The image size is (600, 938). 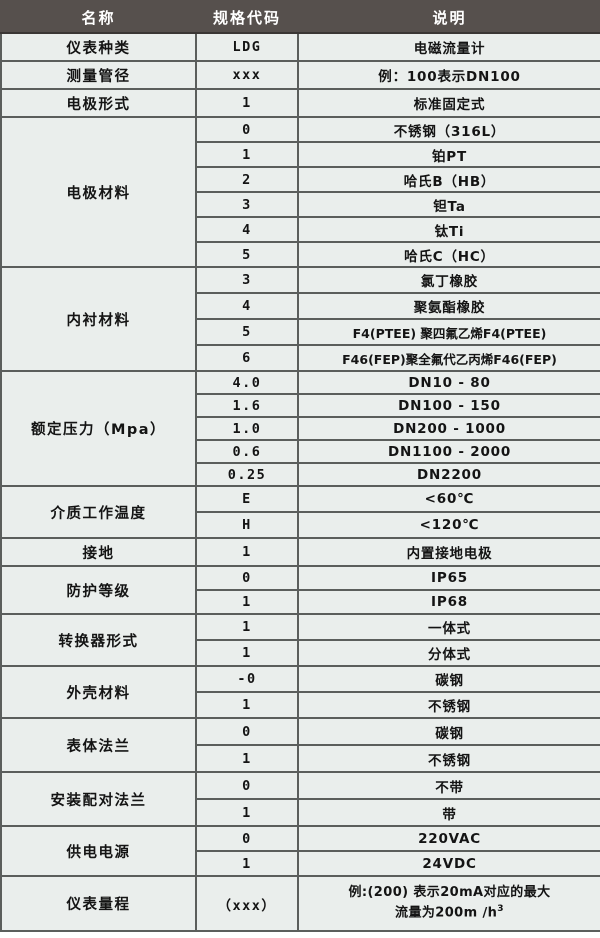 What do you see at coordinates (448, 785) in the screenshot?
I see `row-description-cell: 不带` at bounding box center [448, 785].